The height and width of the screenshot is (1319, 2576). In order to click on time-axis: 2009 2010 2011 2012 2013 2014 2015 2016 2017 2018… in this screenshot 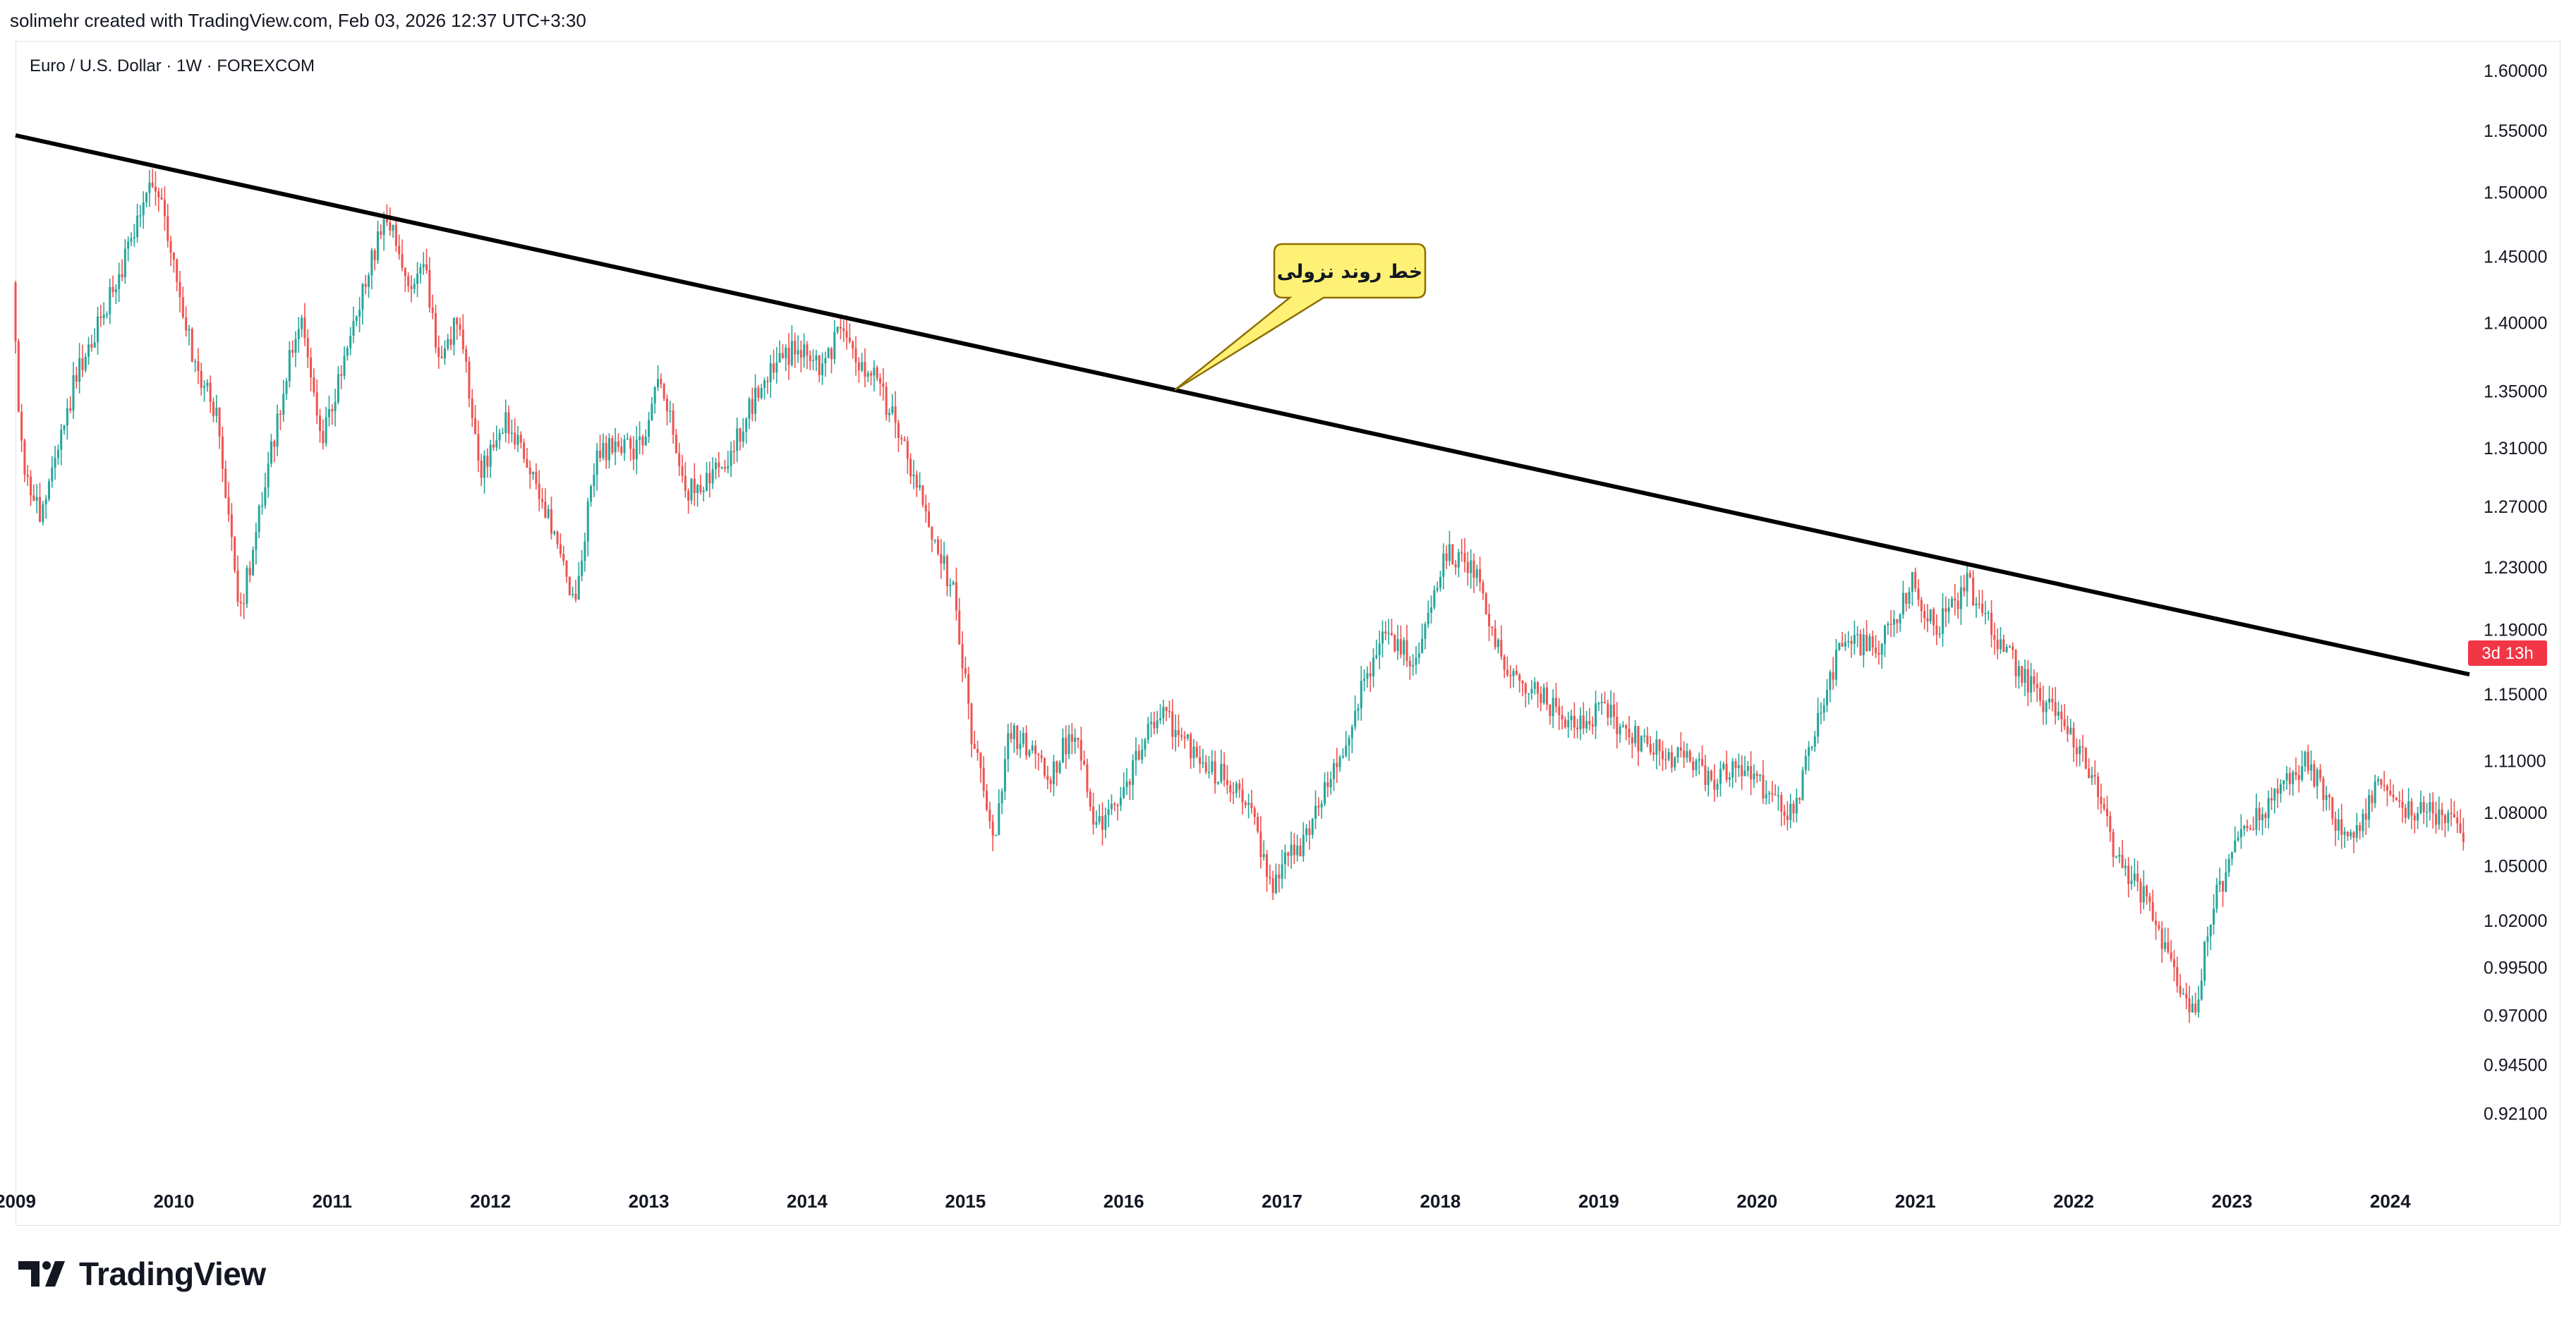, I will do `click(1205, 1201)`.